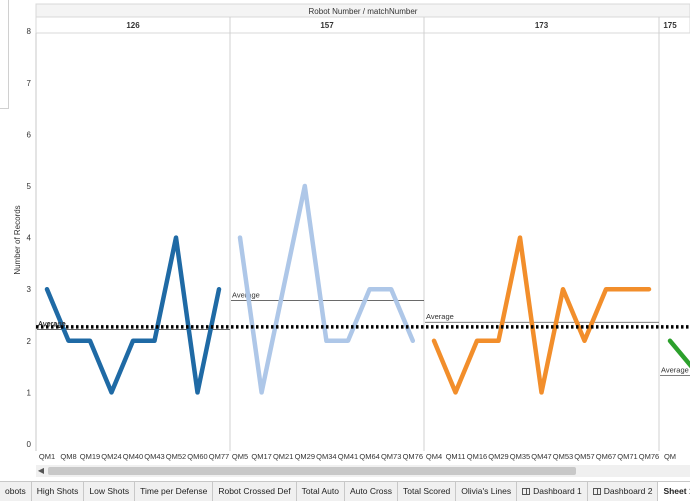  What do you see at coordinates (240, 456) in the screenshot?
I see `x-tick-label: QM5` at bounding box center [240, 456].